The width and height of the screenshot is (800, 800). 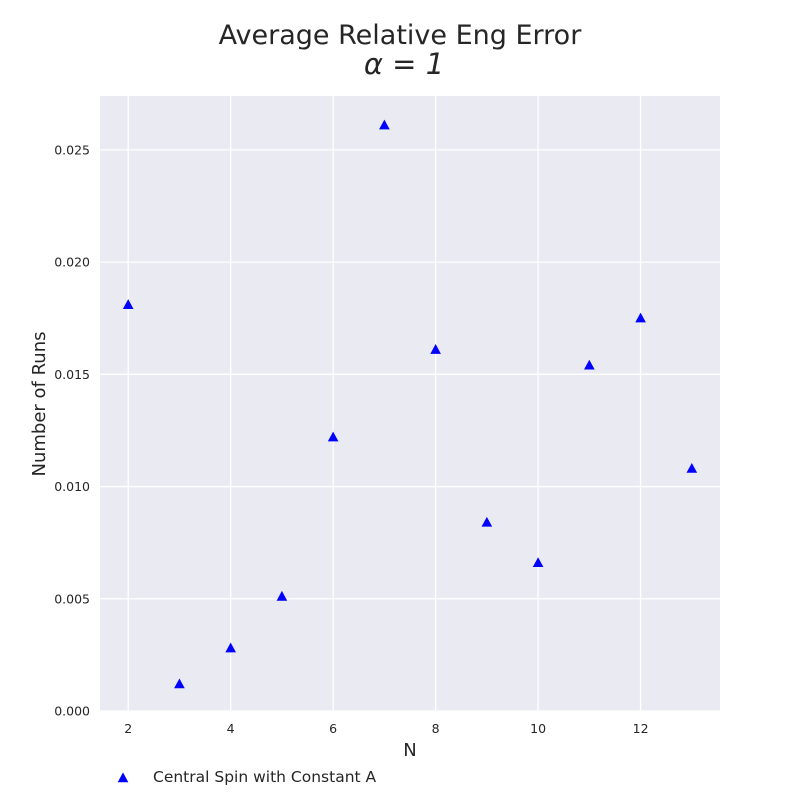 I want to click on y-tick-label: 0.005, so click(x=72, y=598).